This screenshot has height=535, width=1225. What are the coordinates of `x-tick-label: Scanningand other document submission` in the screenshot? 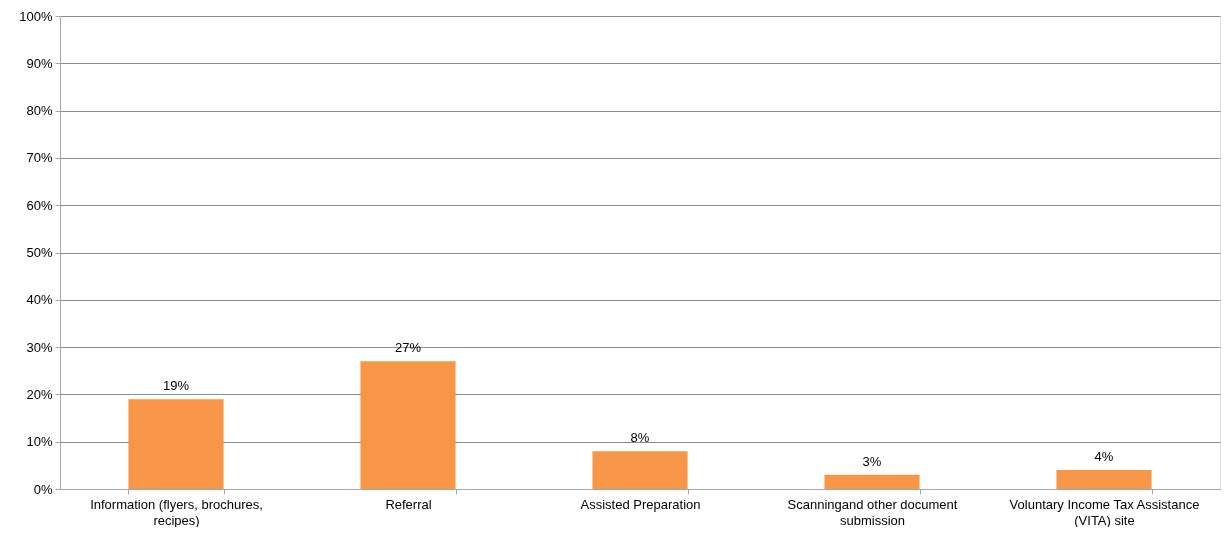 It's located at (872, 512).